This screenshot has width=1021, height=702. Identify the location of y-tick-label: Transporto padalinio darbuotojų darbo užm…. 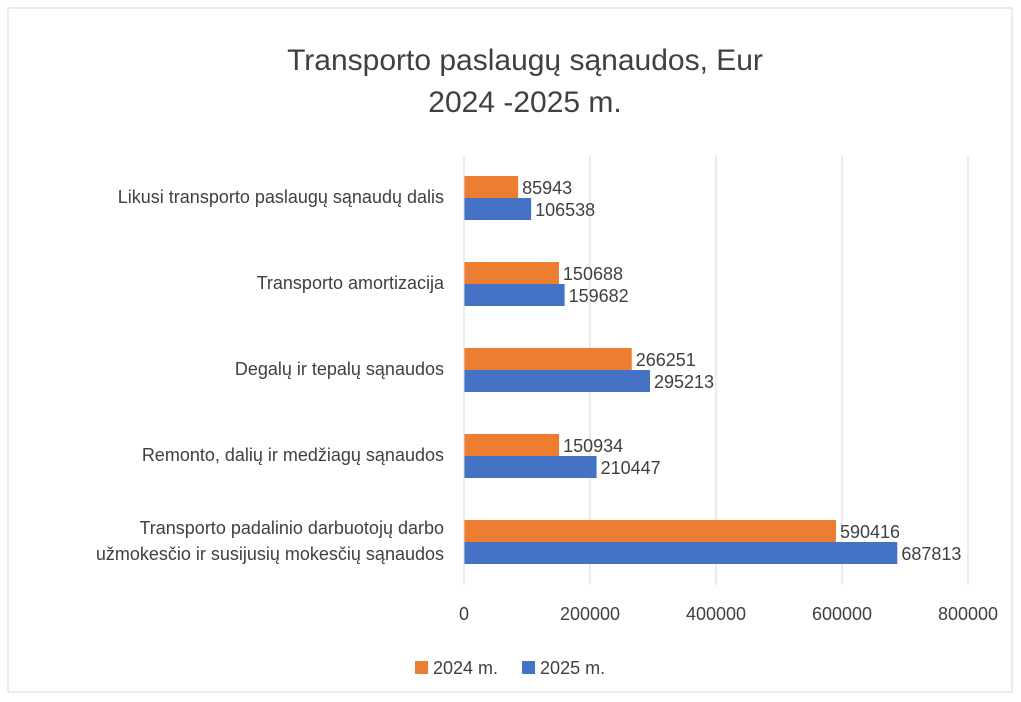
(270, 541).